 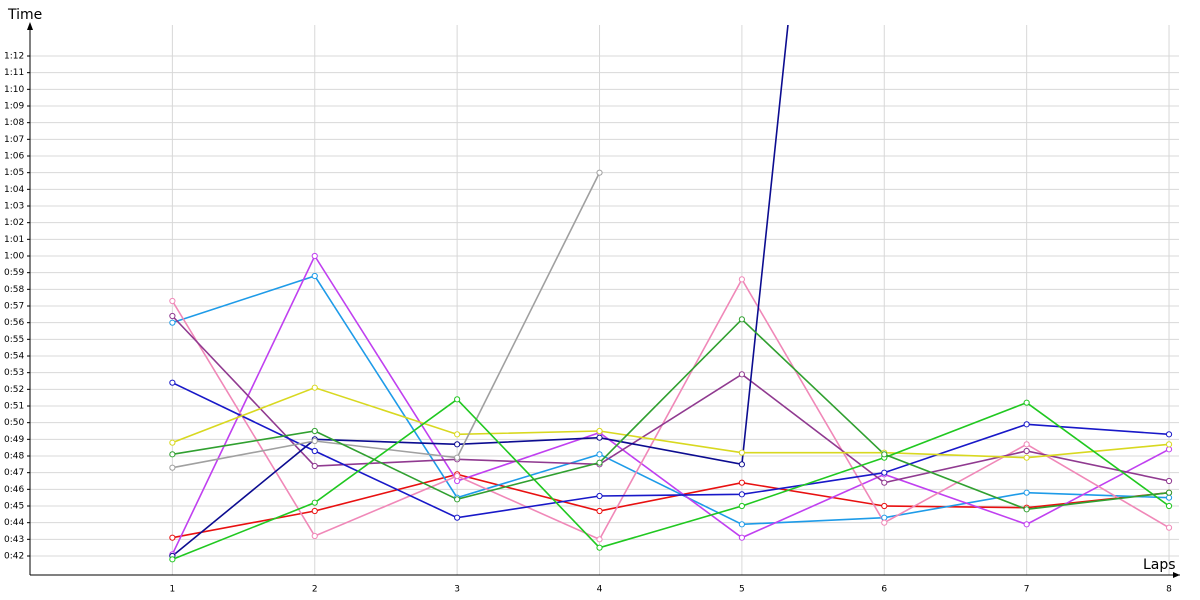 What do you see at coordinates (14, 273) in the screenshot?
I see `y-tick-label: 0:59` at bounding box center [14, 273].